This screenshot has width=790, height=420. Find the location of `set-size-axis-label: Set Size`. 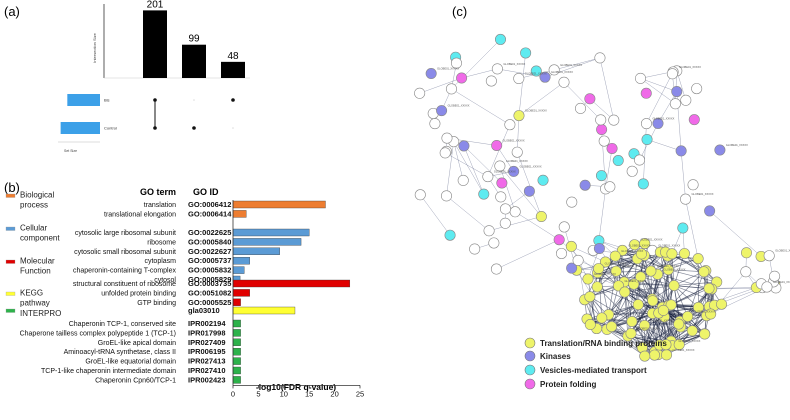

set-size-axis-label: Set Size is located at coordinates (70, 151).